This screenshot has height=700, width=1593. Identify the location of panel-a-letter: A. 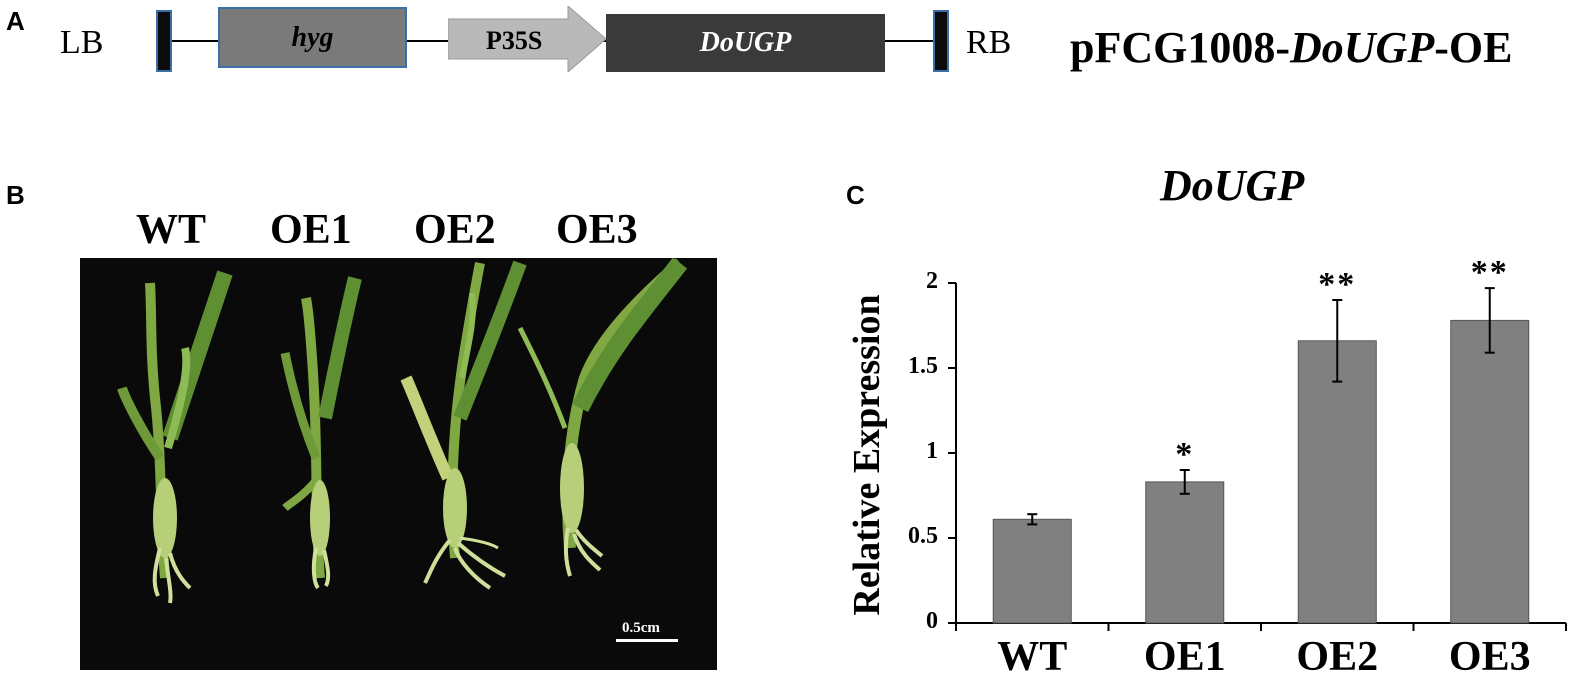
(15, 21).